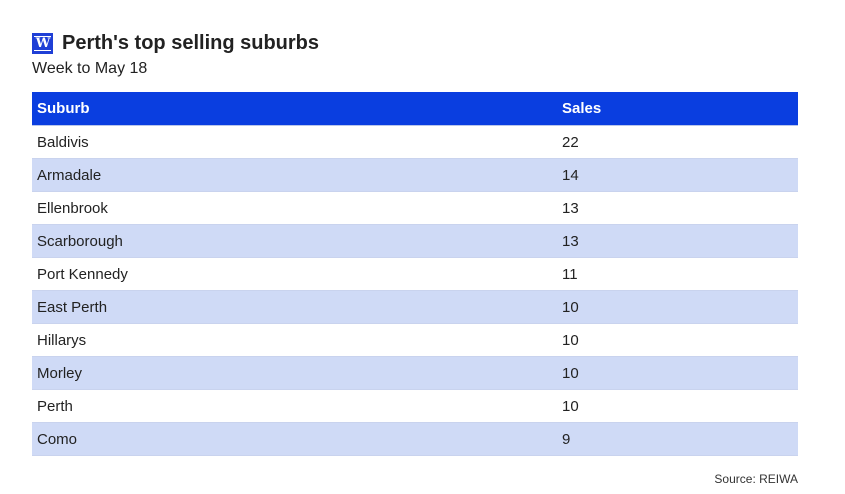 The width and height of the screenshot is (845, 494). Describe the element at coordinates (677, 175) in the screenshot. I see `sales-cell: 14` at that location.